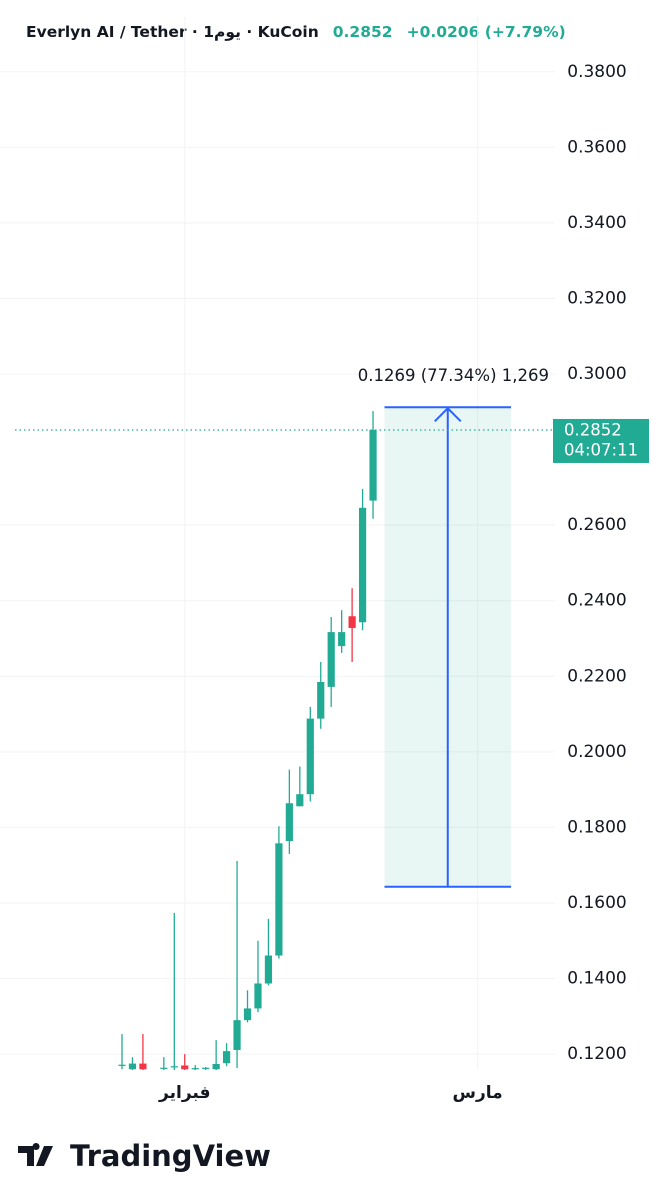  I want to click on y-tick-label: 0.1200, so click(596, 1054).